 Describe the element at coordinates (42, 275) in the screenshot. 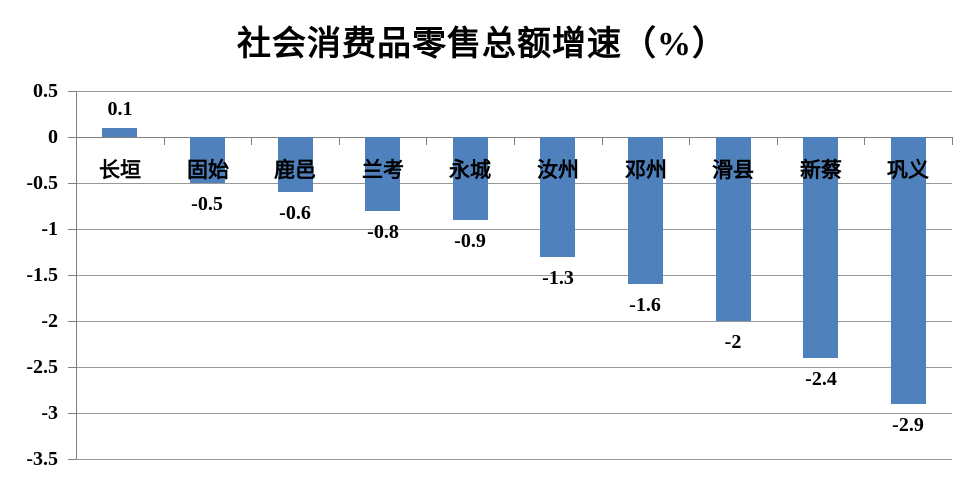

I see `y-axis-tick-label: -1.5` at that location.